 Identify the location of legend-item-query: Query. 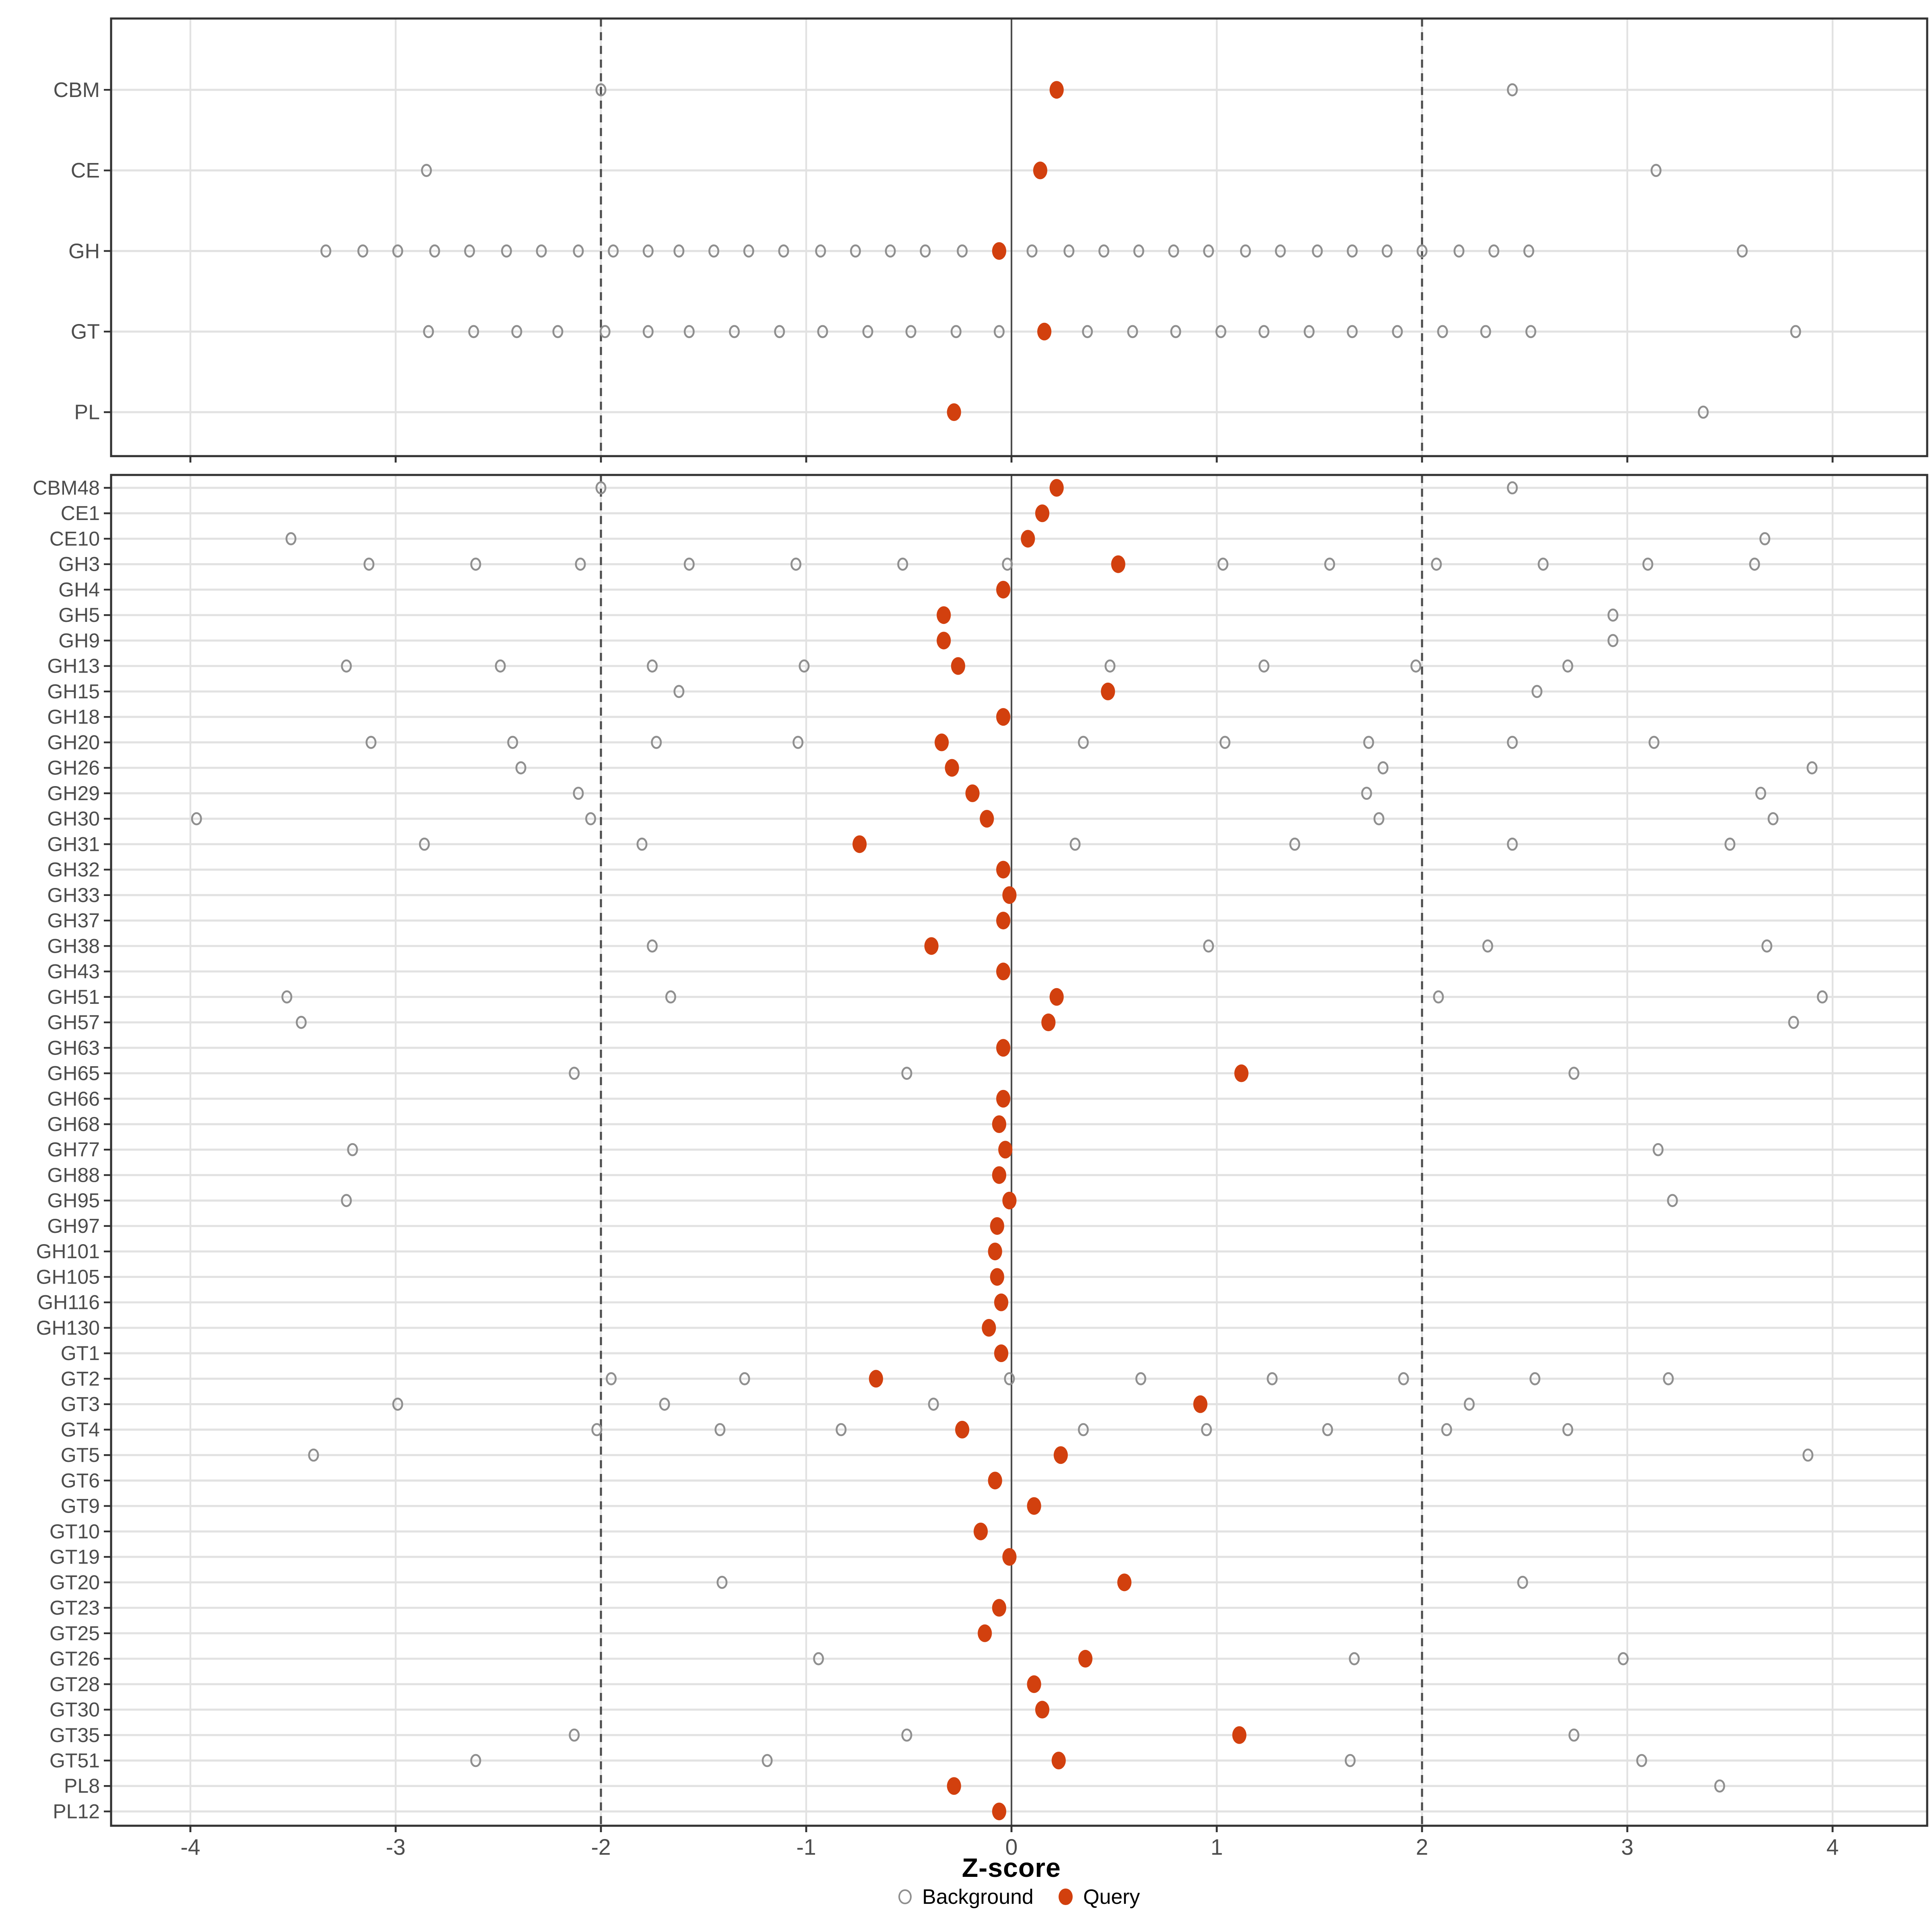
(1099, 1897).